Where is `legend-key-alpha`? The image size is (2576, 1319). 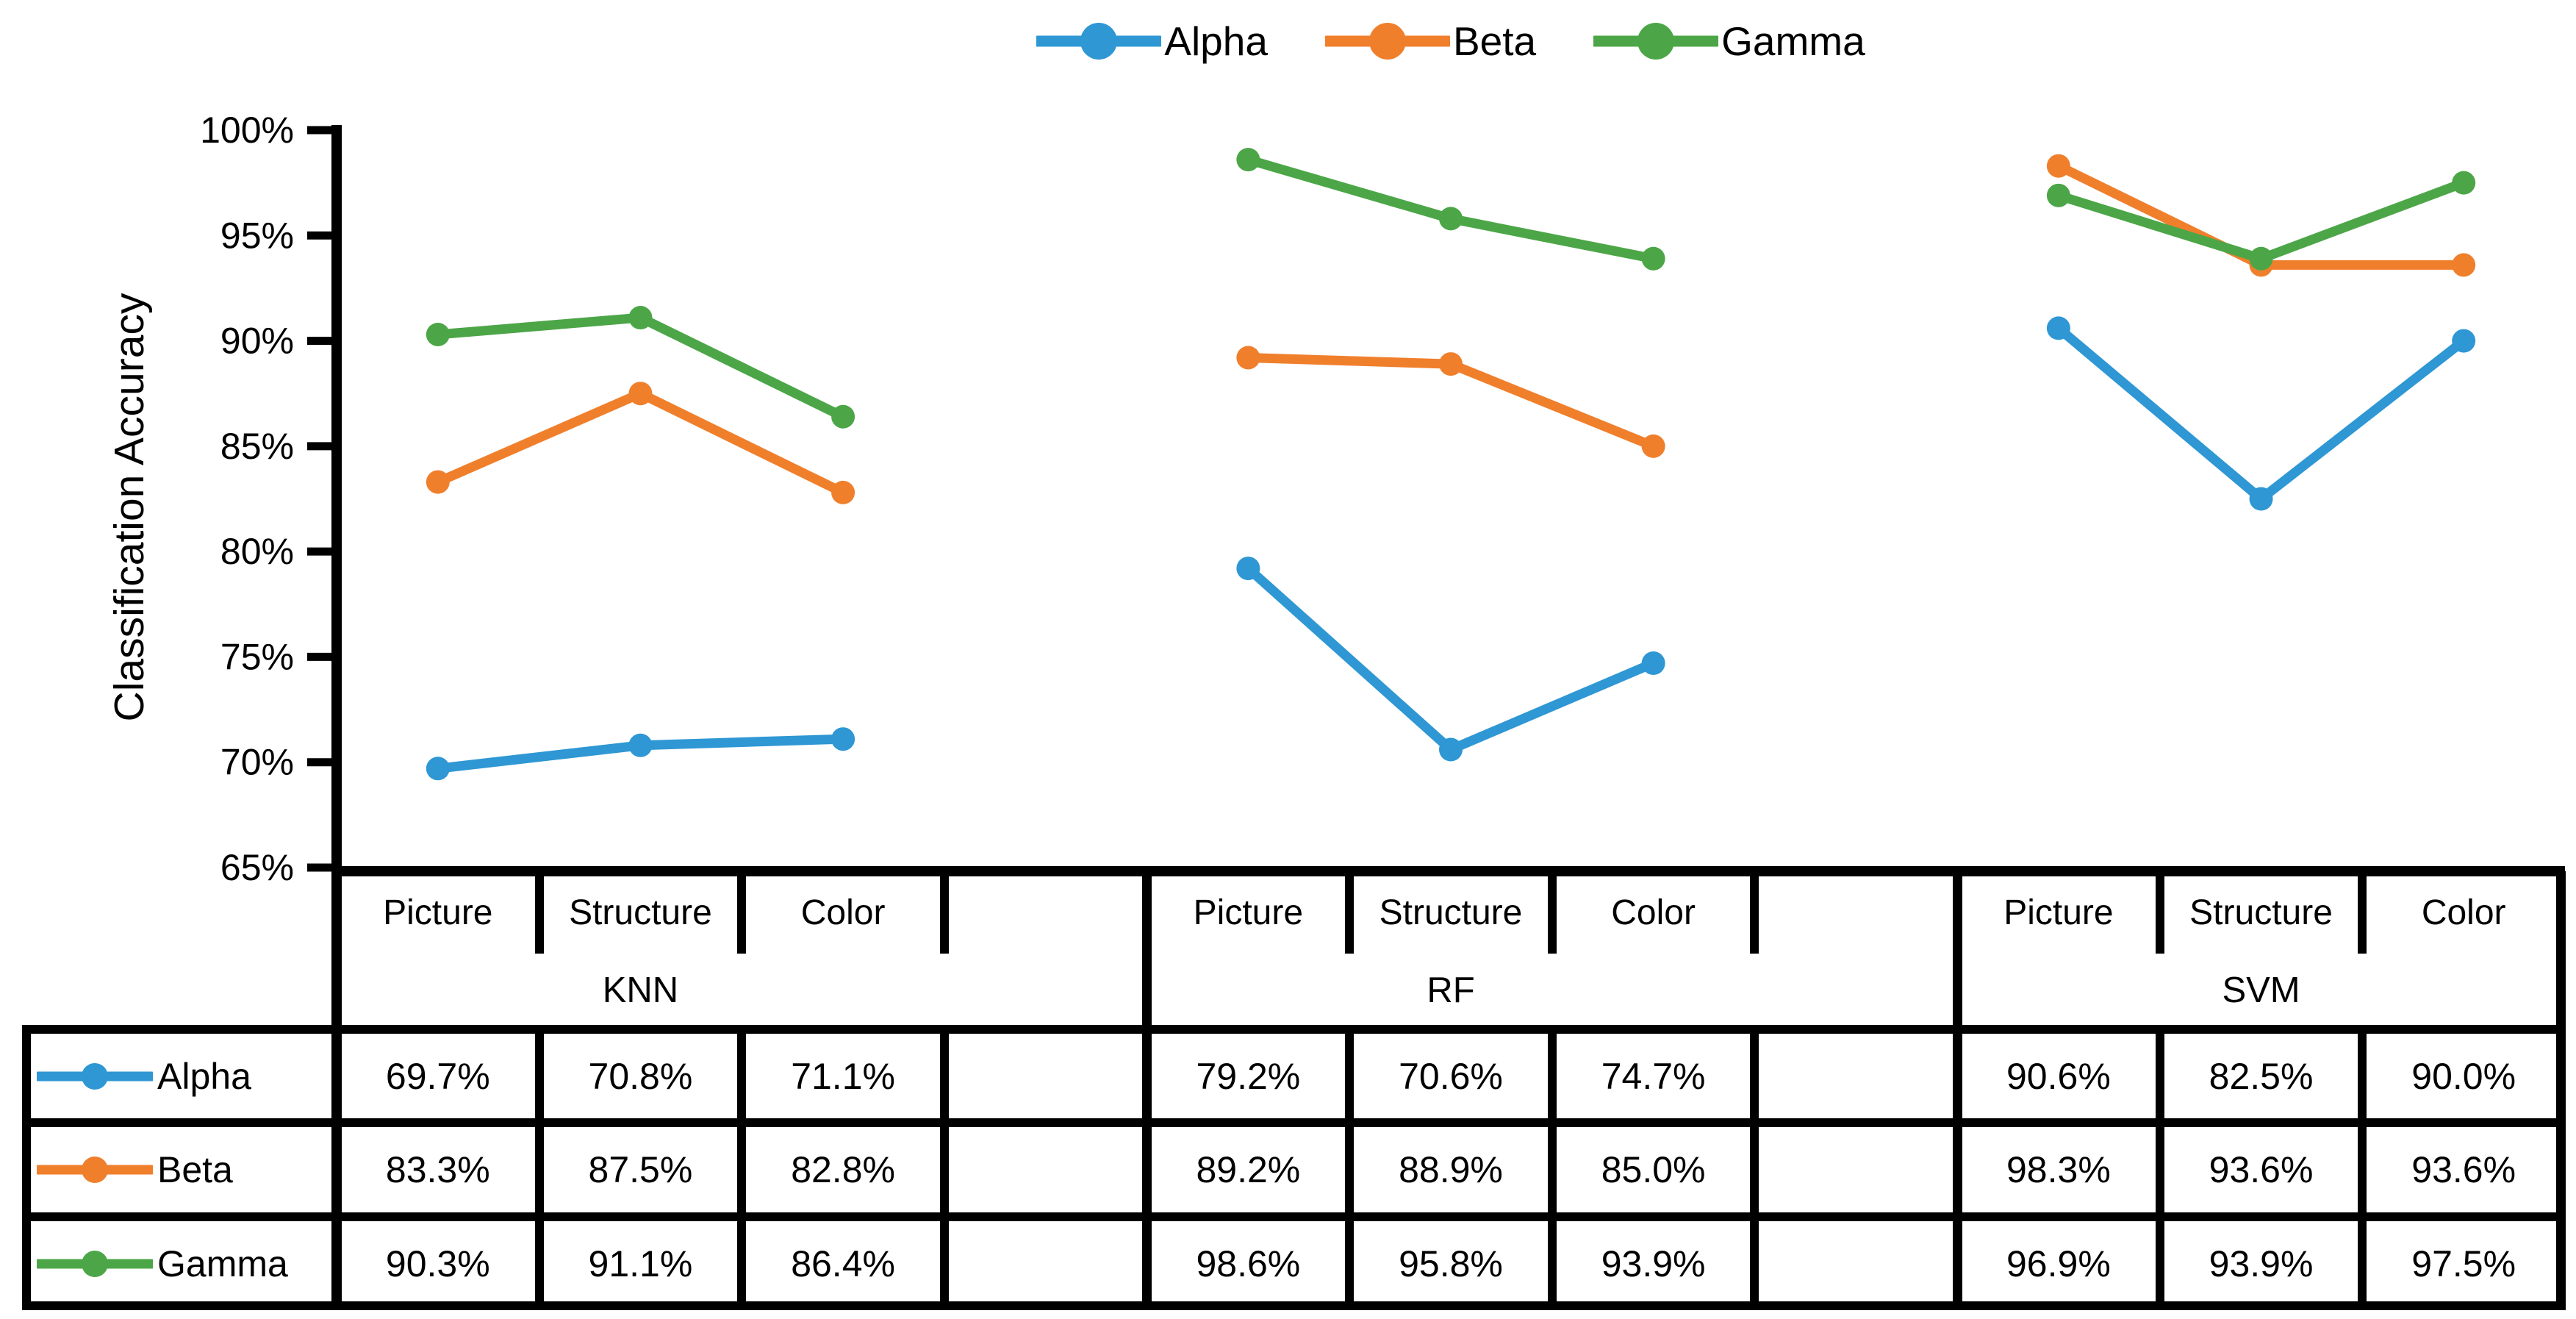 legend-key-alpha is located at coordinates (1099, 41).